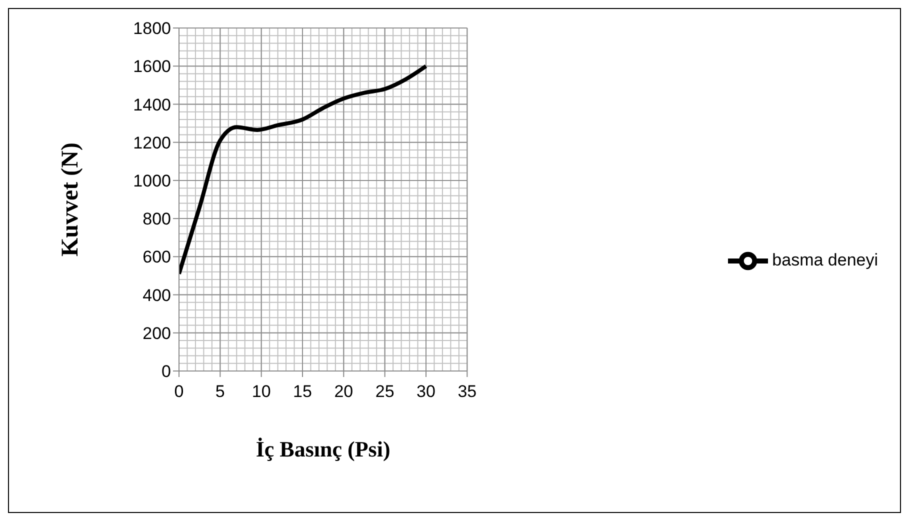 This screenshot has height=519, width=909. What do you see at coordinates (156, 219) in the screenshot?
I see `y-tick-label: 800` at bounding box center [156, 219].